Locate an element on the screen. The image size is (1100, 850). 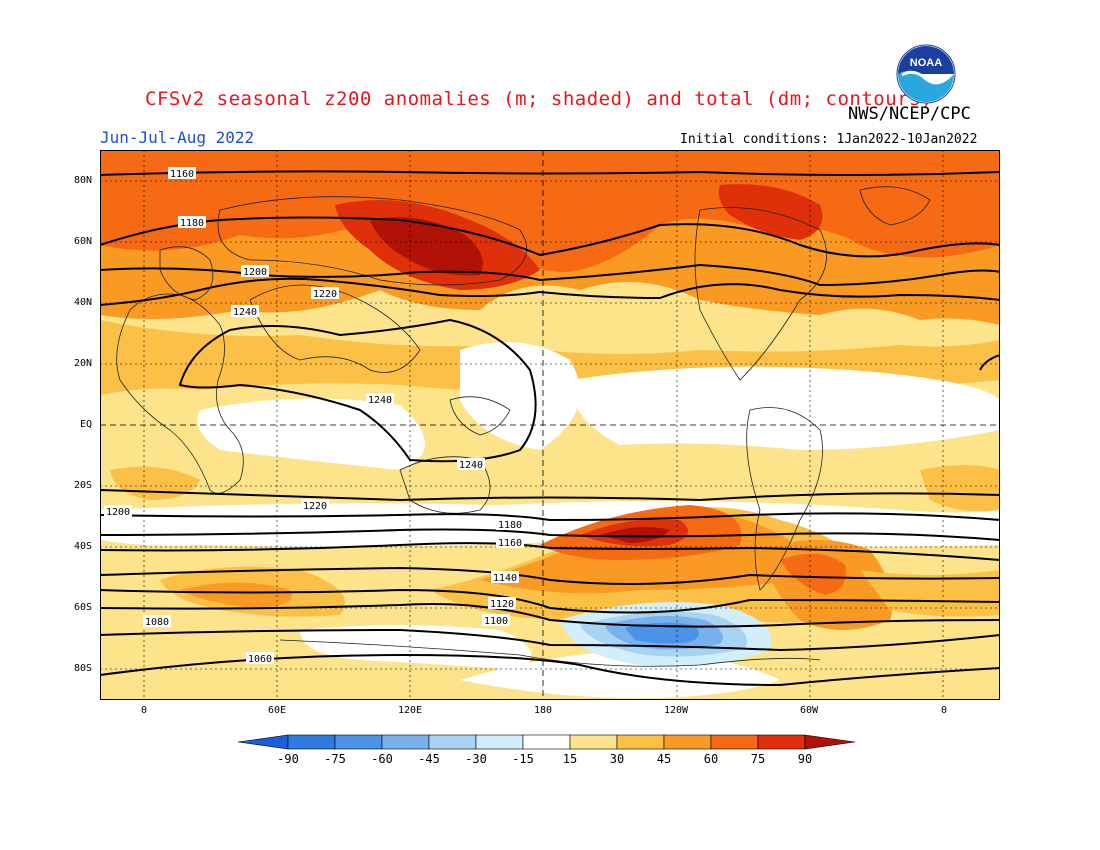
colorbar-label: -90 is located at coordinates (288, 759).